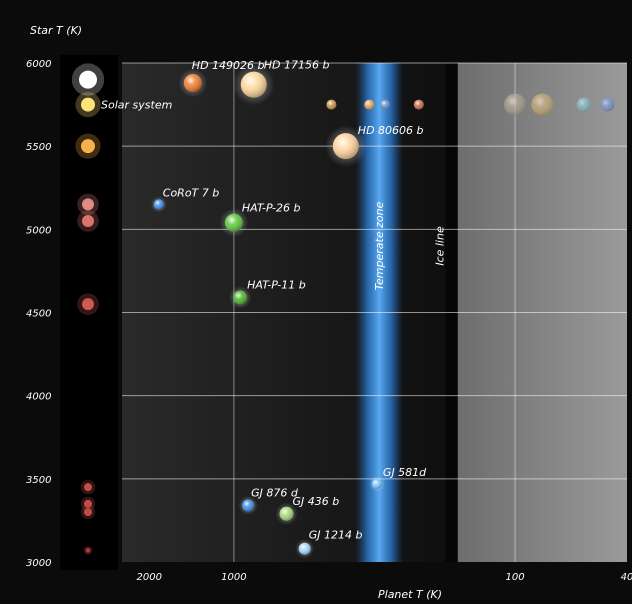 Image resolution: width=632 pixels, height=609 pixels. What do you see at coordinates (515, 104) in the screenshot?
I see `solar-planet-jupiter` at bounding box center [515, 104].